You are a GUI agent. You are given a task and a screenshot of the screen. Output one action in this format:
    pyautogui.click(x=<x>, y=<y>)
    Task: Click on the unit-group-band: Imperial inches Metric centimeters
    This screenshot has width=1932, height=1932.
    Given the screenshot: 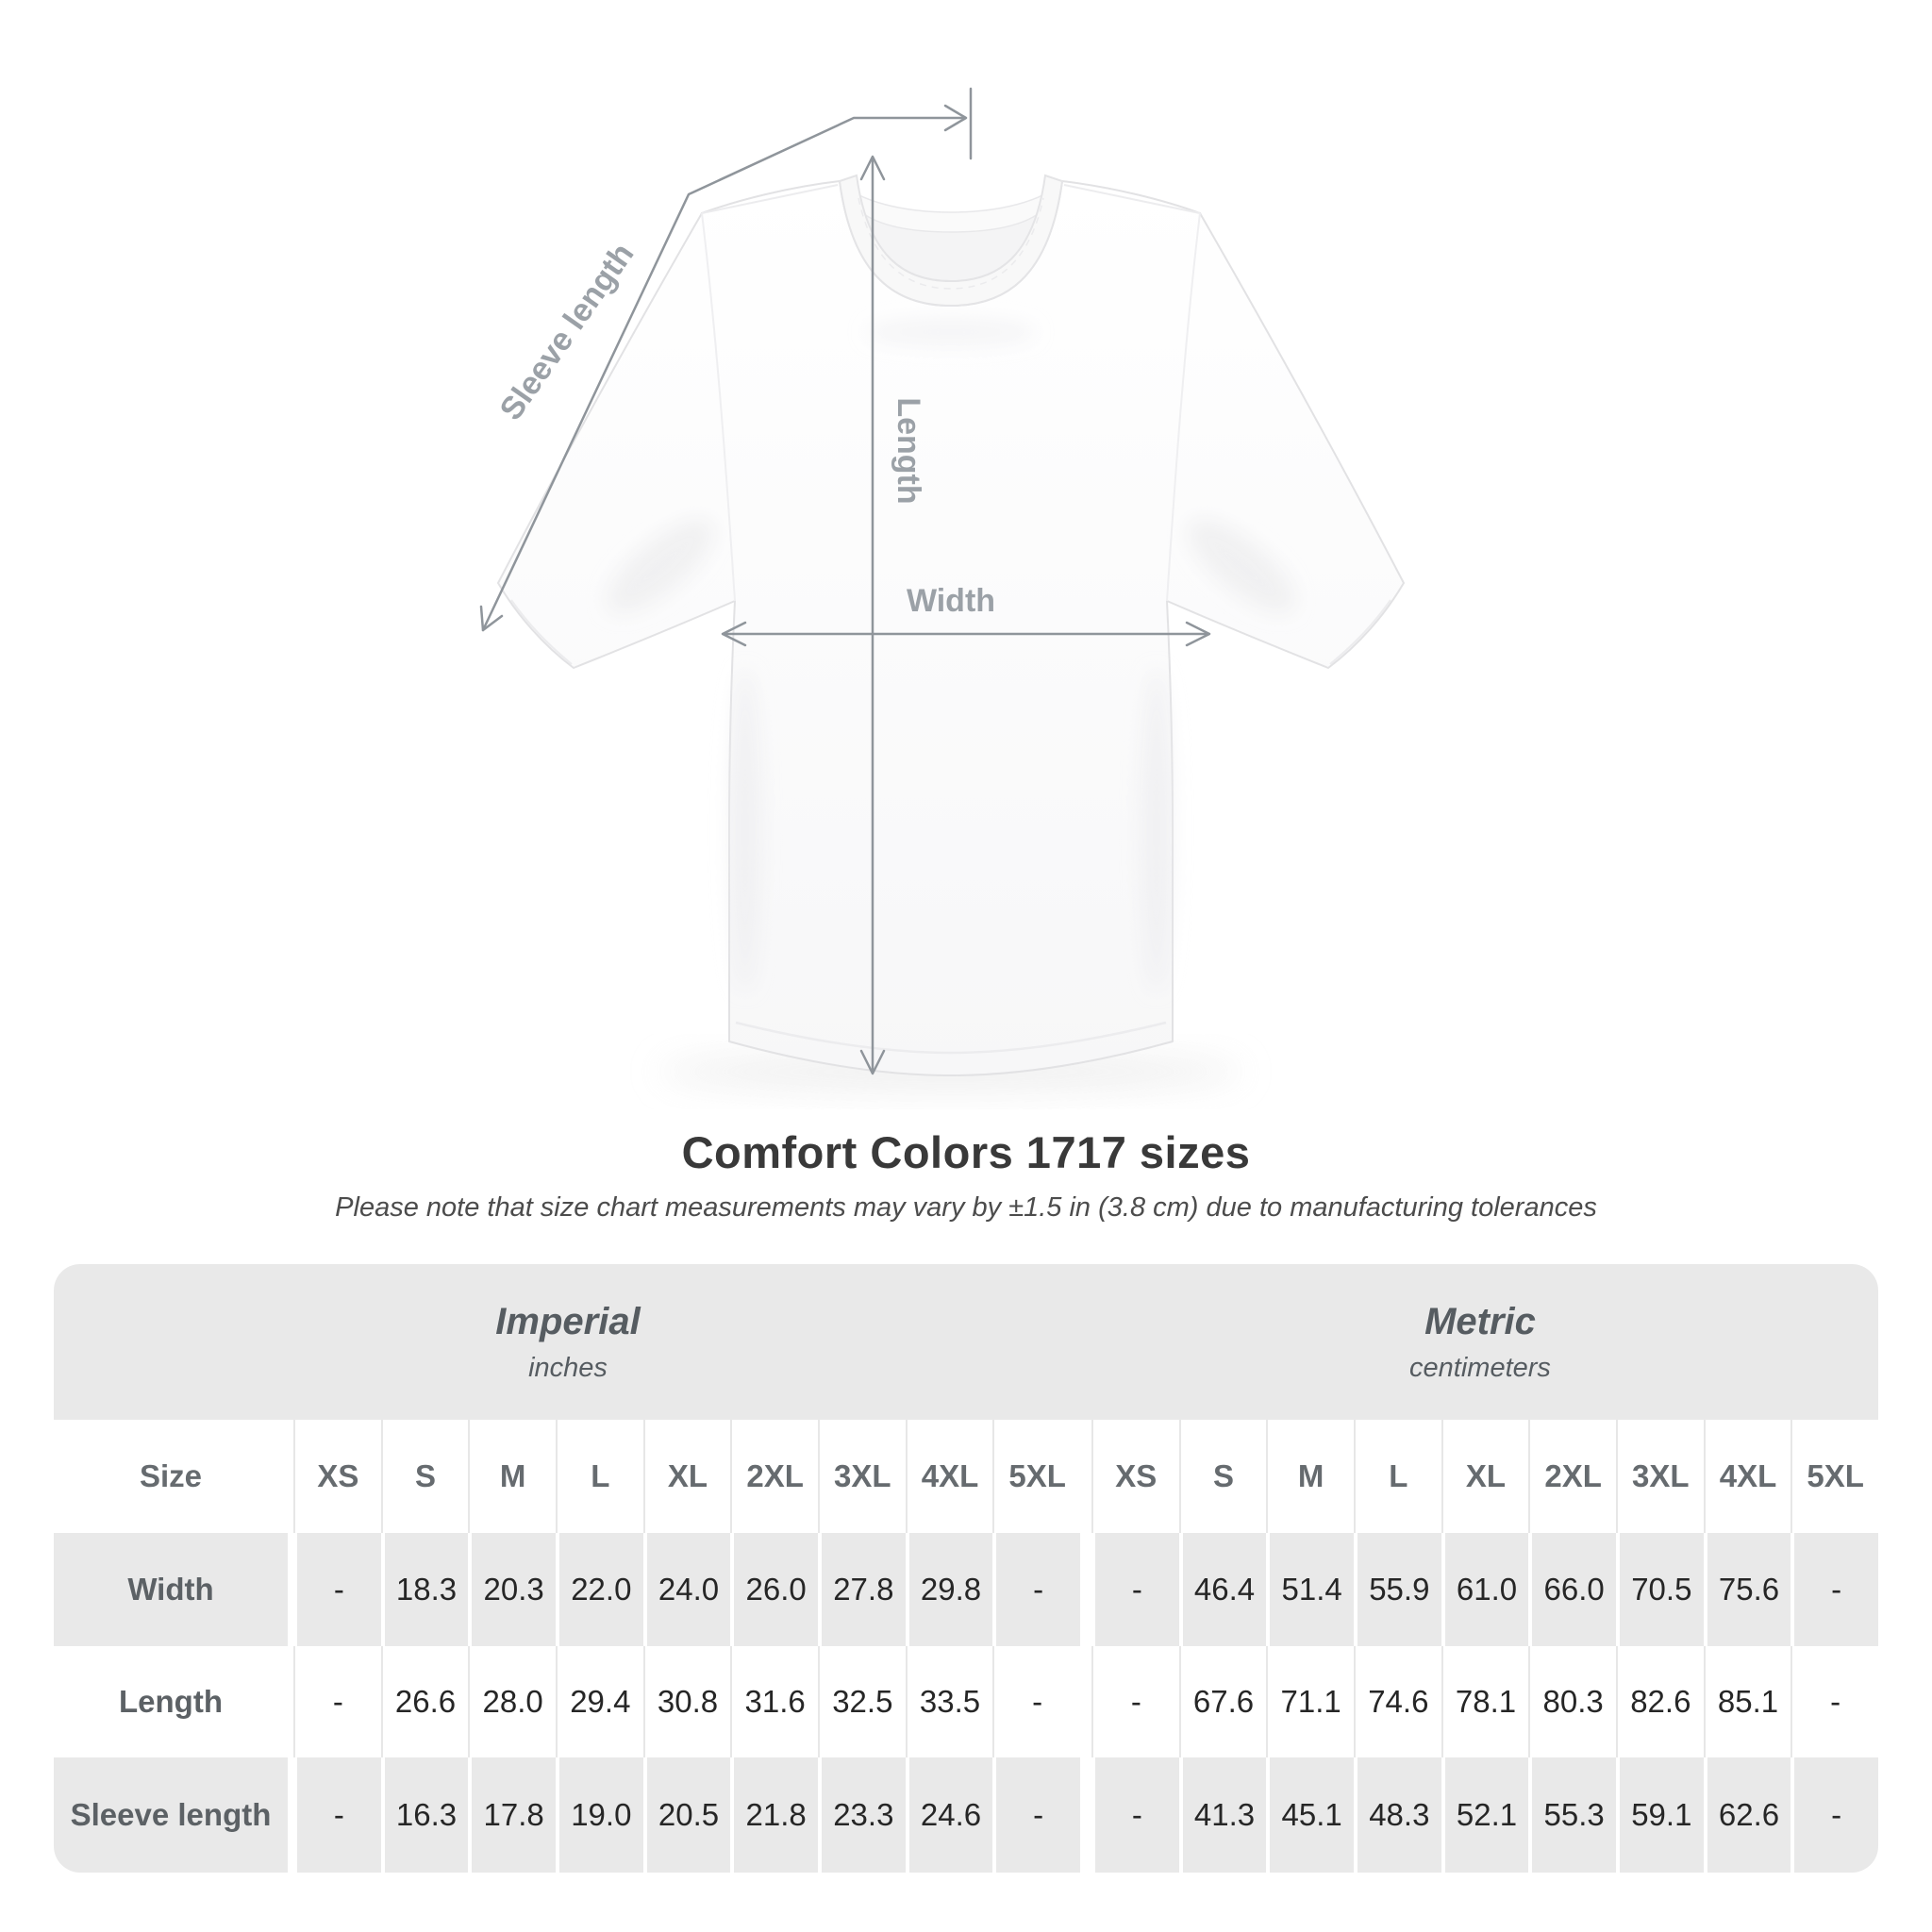 What is the action you would take?
    pyautogui.click(x=966, y=1342)
    